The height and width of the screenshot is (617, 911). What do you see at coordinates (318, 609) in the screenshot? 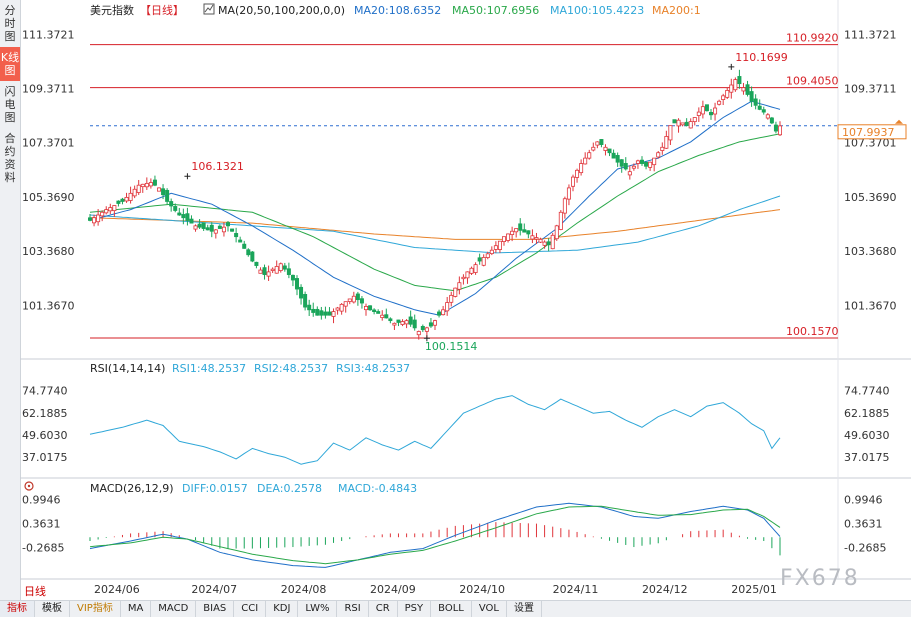
I see `tab-lw: LW%` at bounding box center [318, 609].